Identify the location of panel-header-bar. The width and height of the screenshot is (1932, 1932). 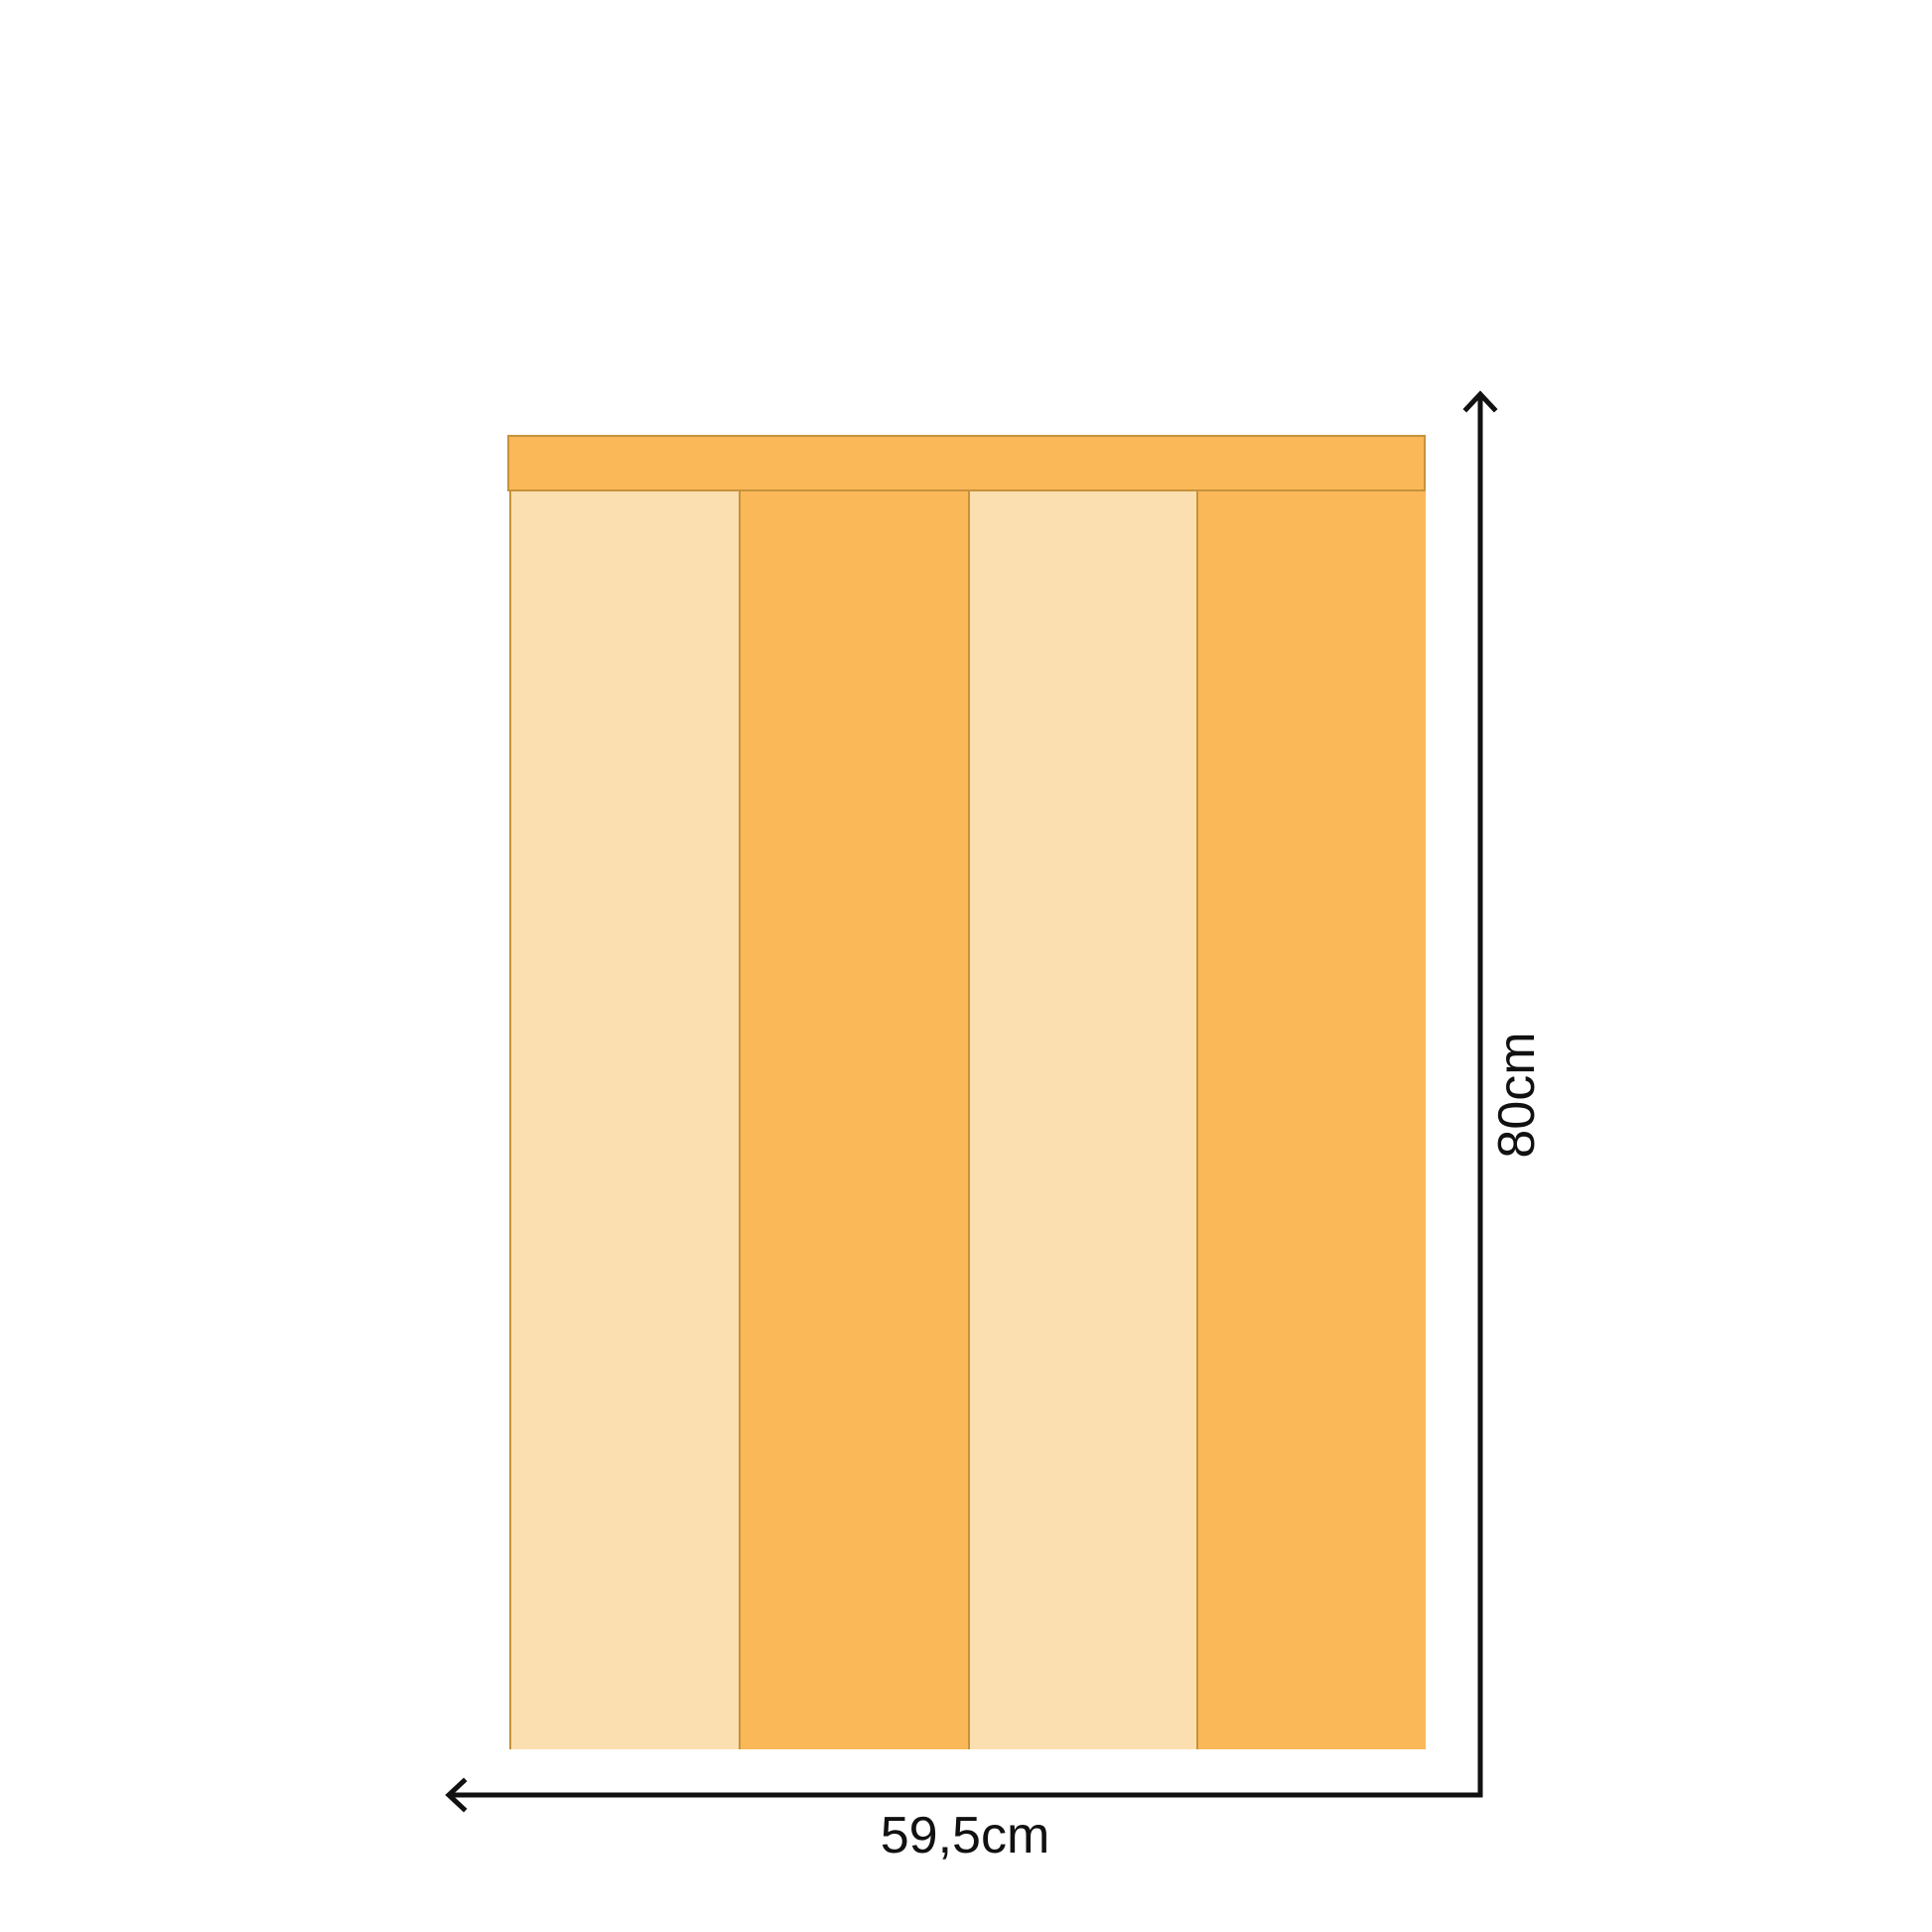
(967, 463).